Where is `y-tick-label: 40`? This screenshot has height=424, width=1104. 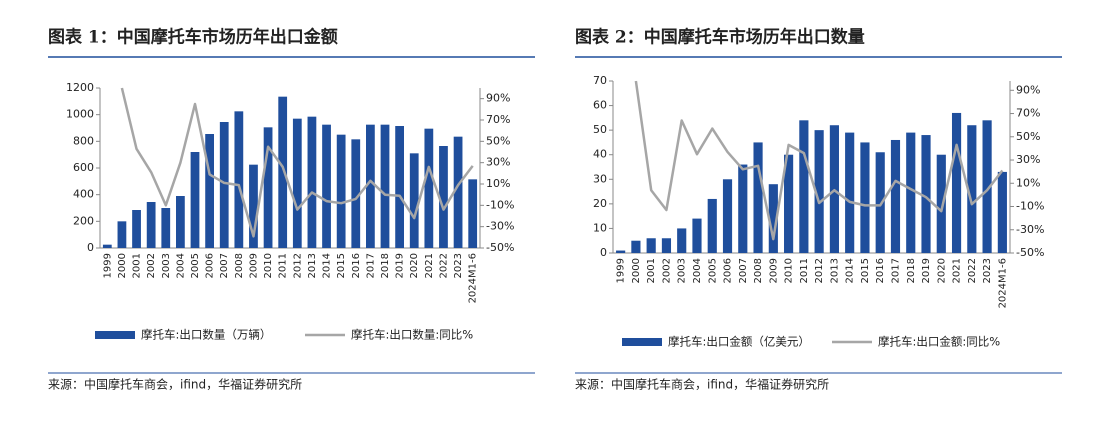
y-tick-label: 40 is located at coordinates (600, 154).